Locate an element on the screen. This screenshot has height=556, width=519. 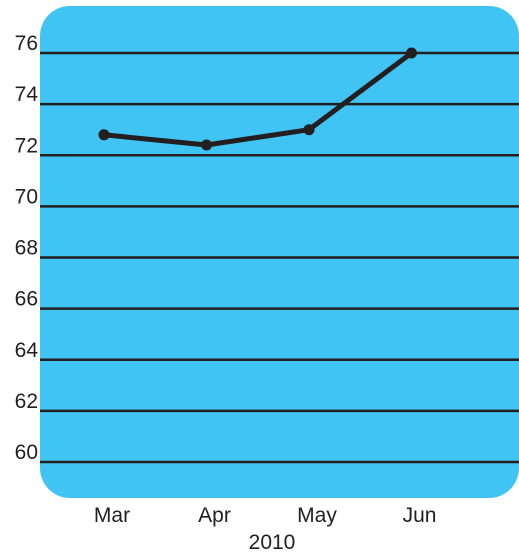
x-tick-label: Mar is located at coordinates (112, 515).